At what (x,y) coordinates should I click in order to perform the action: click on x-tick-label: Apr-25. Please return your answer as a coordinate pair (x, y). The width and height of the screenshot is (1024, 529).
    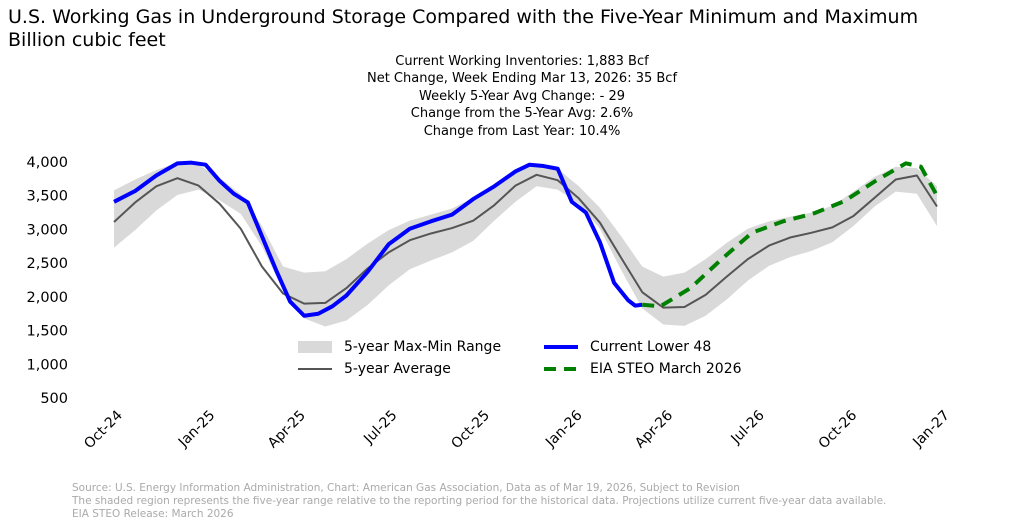
    Looking at the image, I should click on (287, 430).